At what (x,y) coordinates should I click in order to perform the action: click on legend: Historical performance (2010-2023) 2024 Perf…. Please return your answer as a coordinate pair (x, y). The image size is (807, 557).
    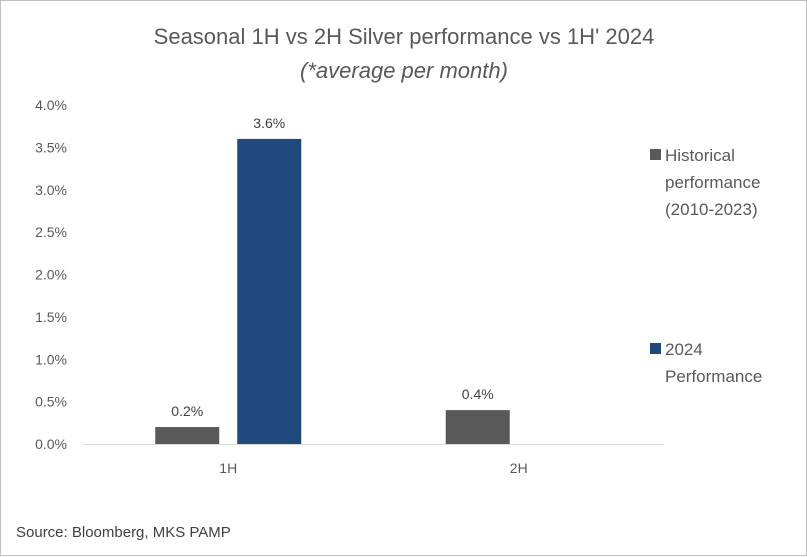
    Looking at the image, I should click on (706, 266).